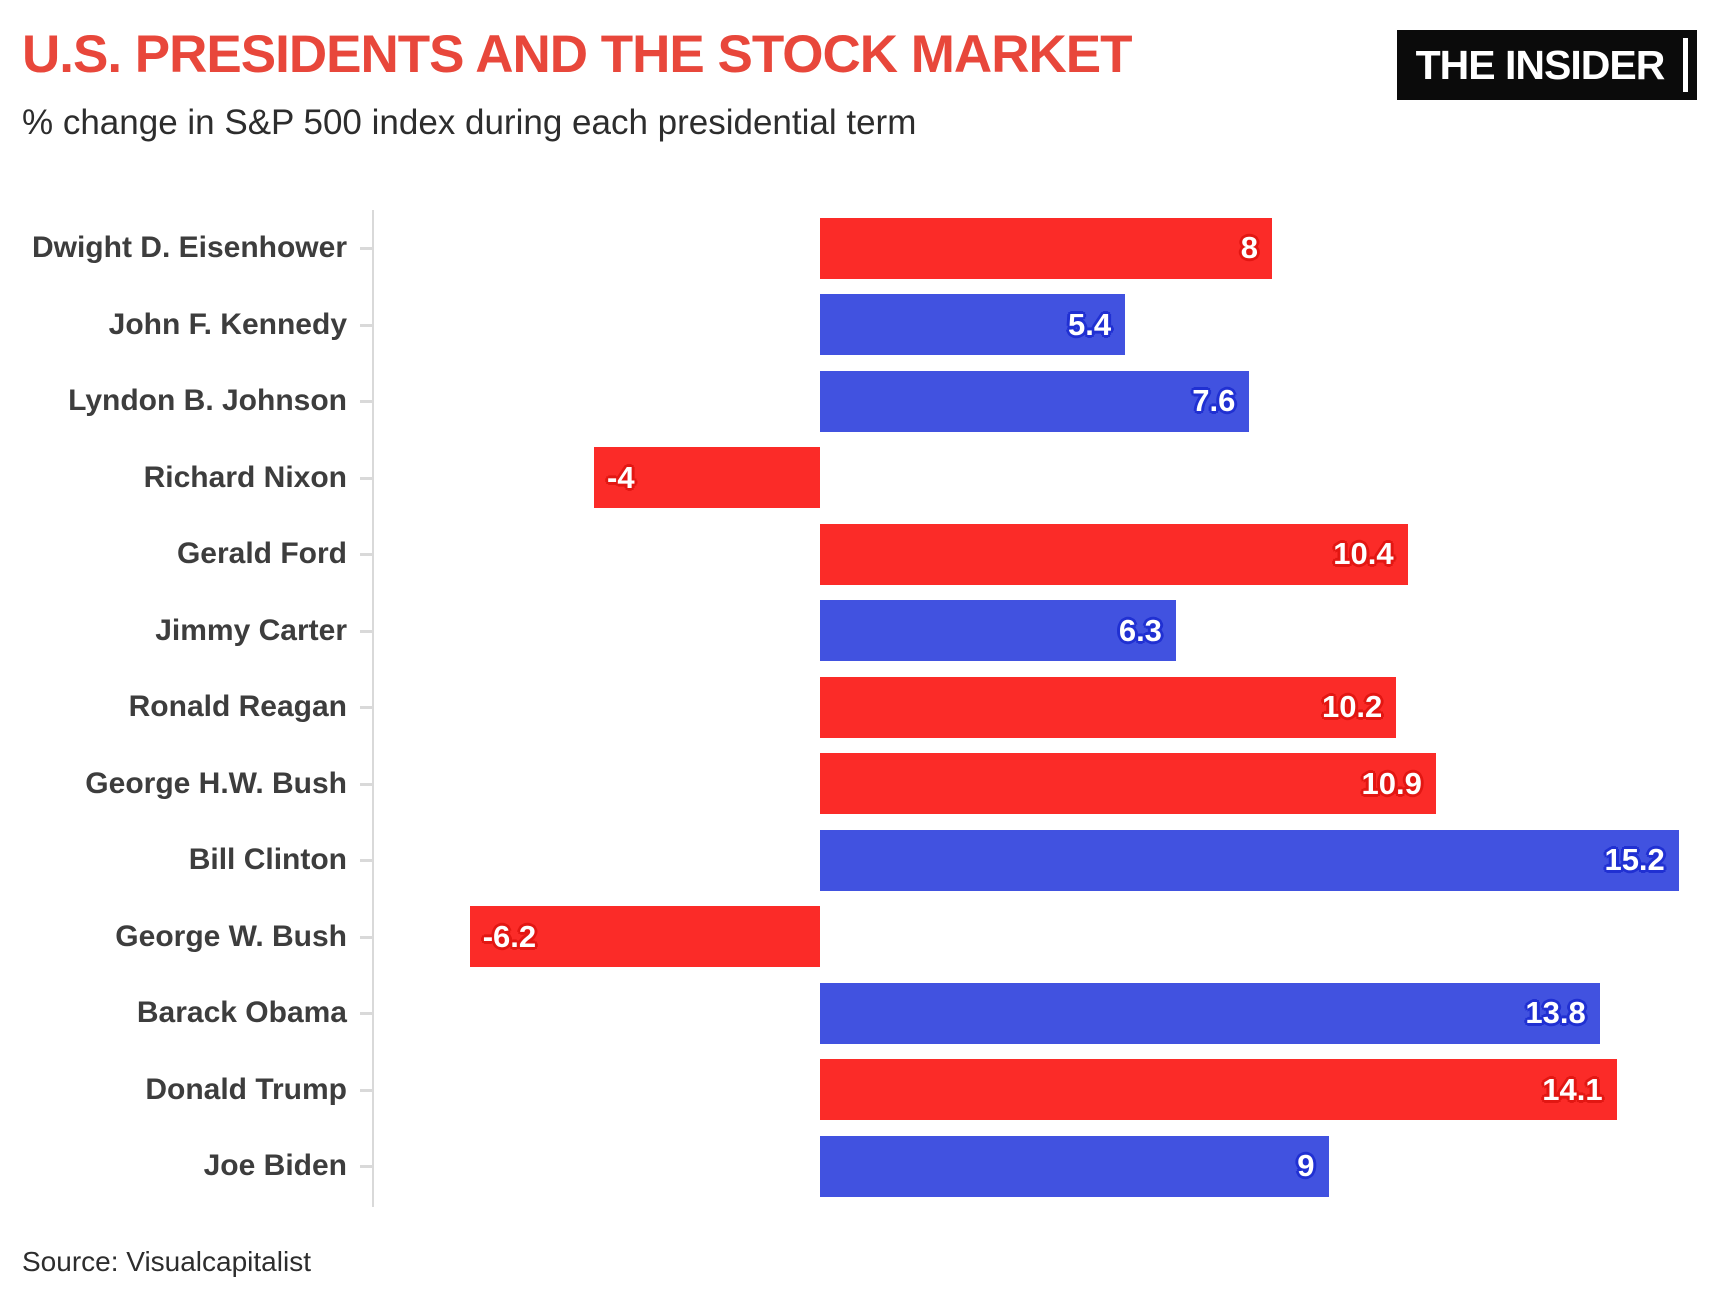  I want to click on bar-lyndon-b-johnson: 7.6, so click(1035, 401).